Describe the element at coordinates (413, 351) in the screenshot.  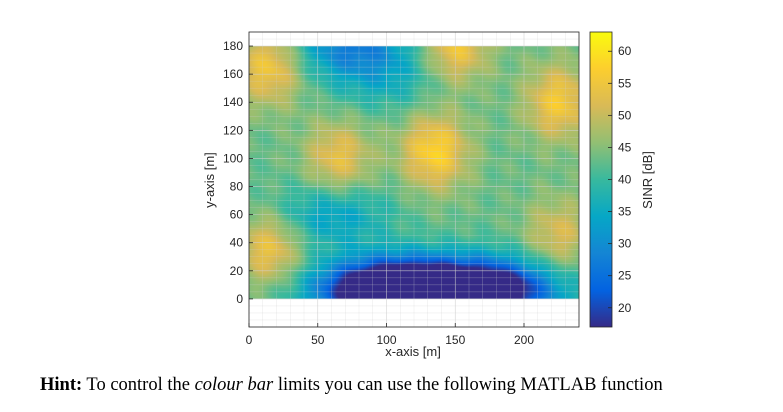
I see `x-axis-label: x-axis [m]` at that location.